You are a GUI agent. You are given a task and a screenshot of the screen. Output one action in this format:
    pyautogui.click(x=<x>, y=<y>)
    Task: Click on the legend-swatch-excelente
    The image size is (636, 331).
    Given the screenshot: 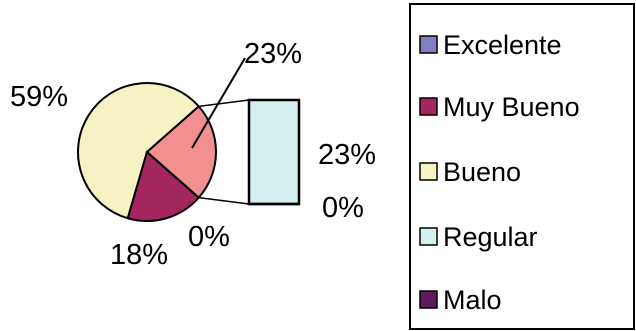 What is the action you would take?
    pyautogui.click(x=428, y=44)
    